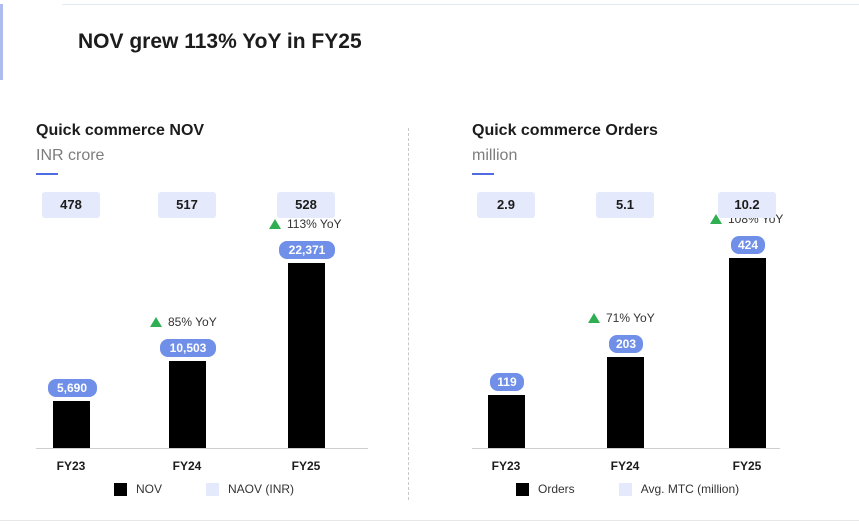 The width and height of the screenshot is (859, 524). I want to click on chart-legend: NOV NAOV (INR), so click(204, 489).